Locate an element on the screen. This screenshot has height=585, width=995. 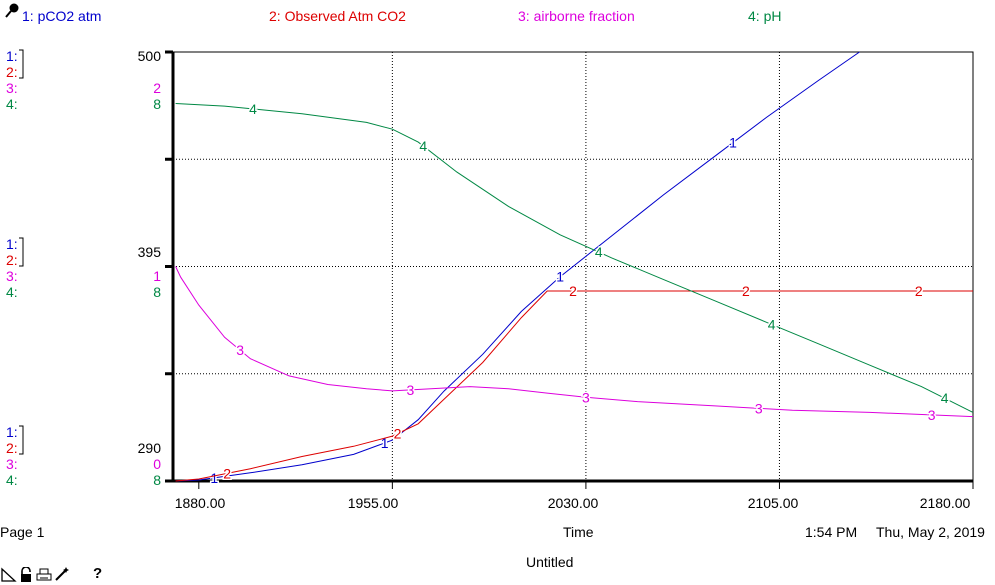
legend-num-2: 2: is located at coordinates (275, 16).